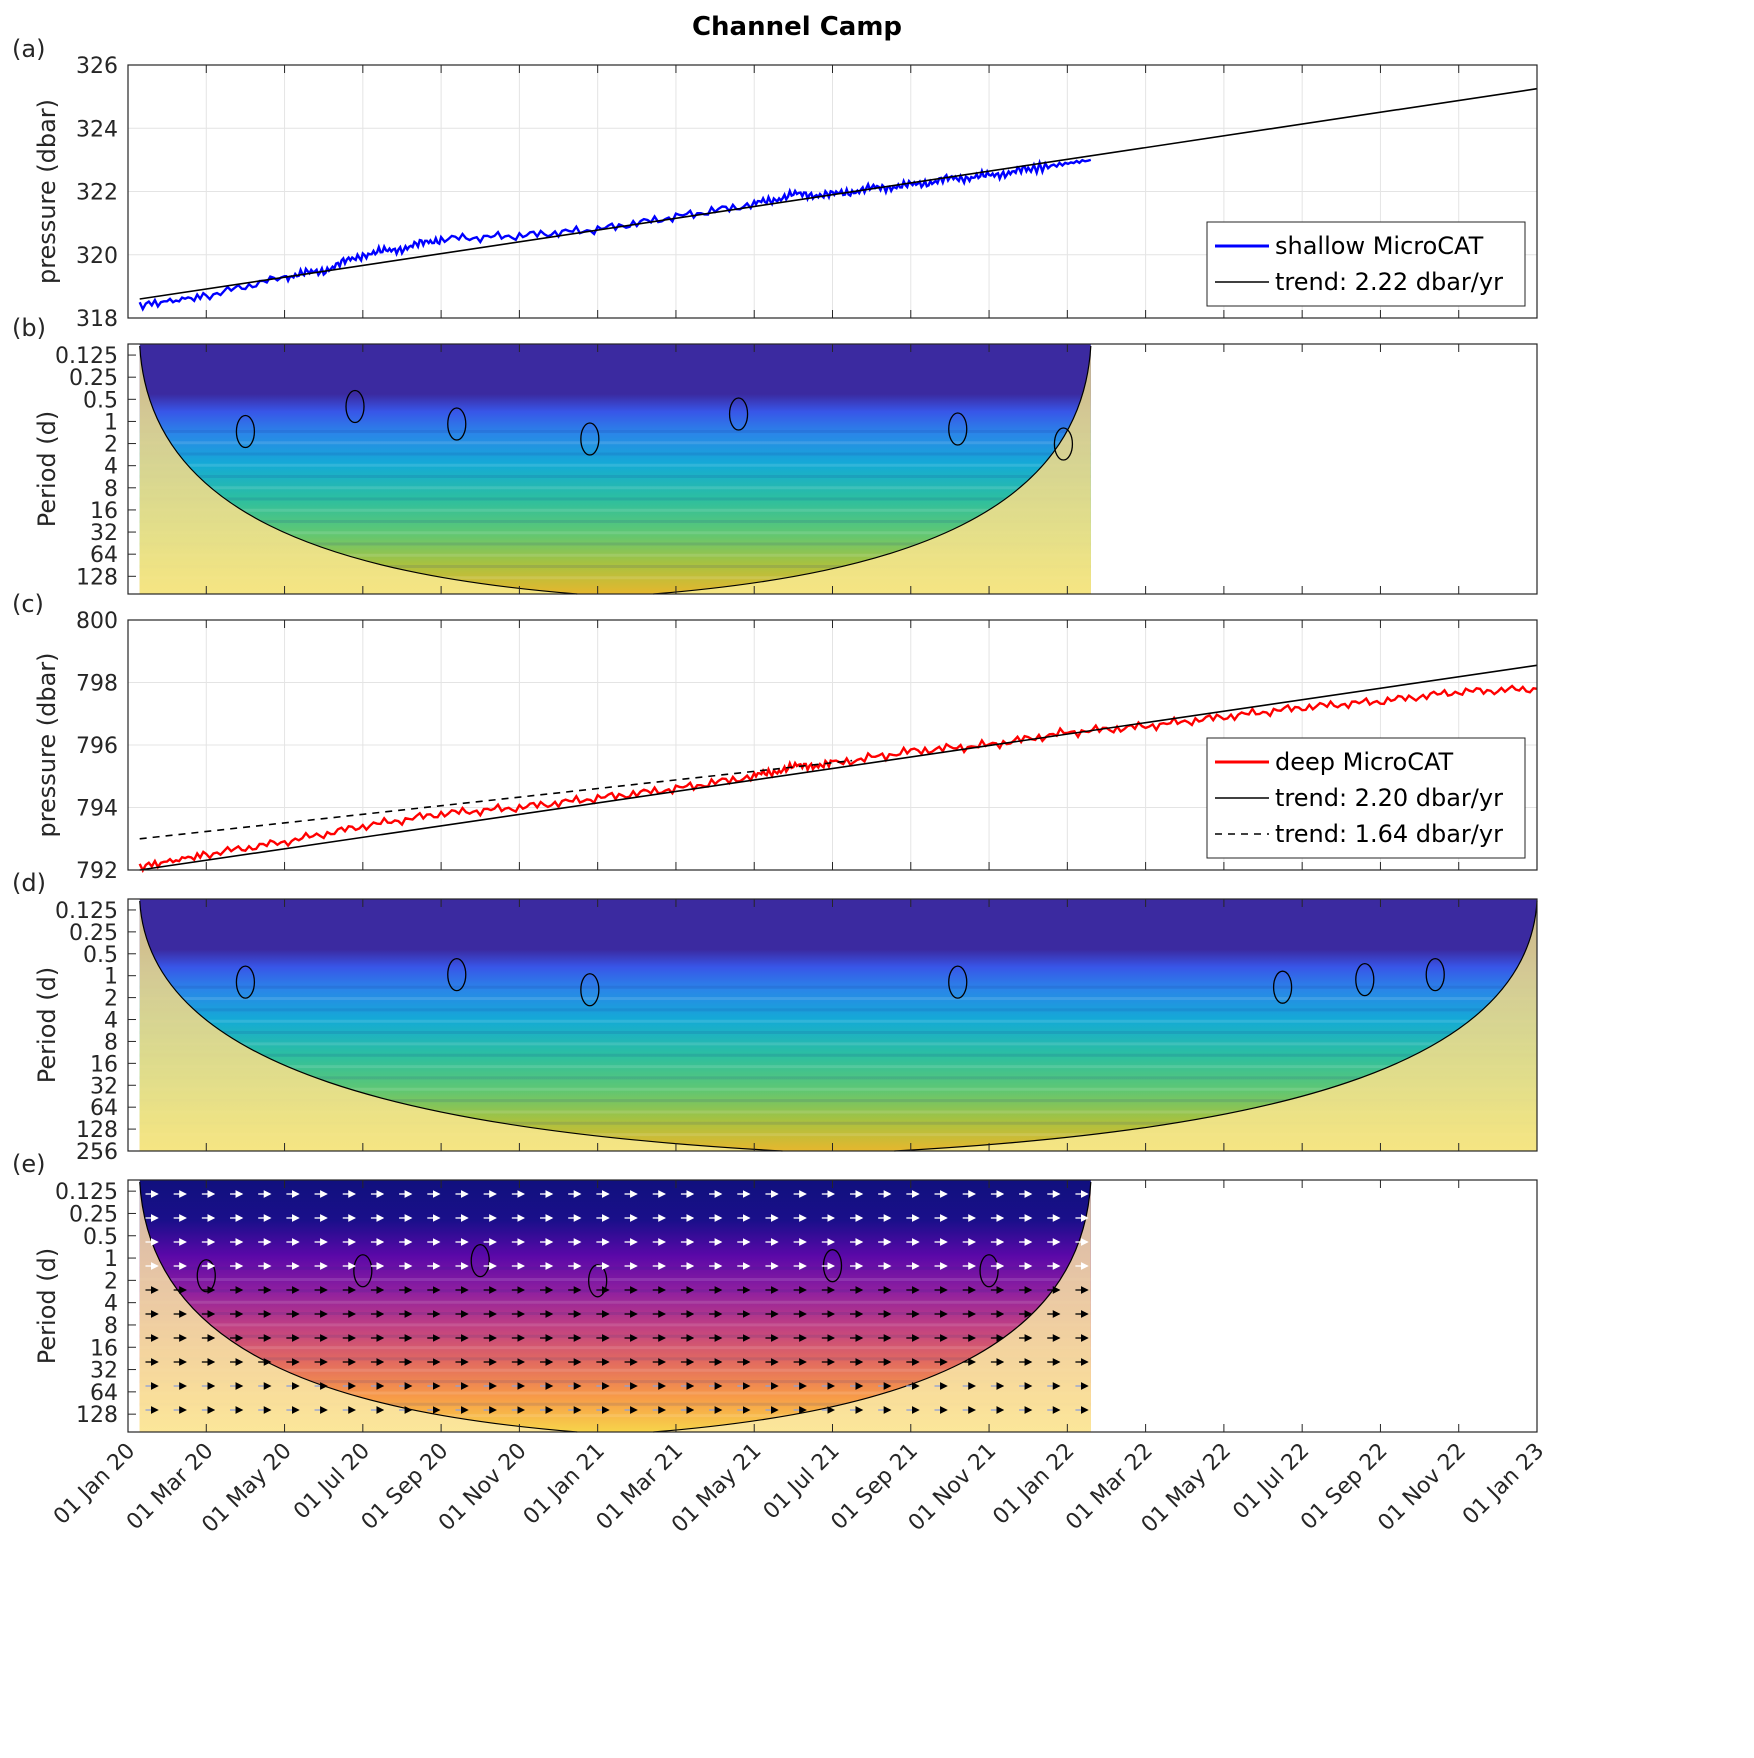 Image resolution: width=1754 pixels, height=1758 pixels. What do you see at coordinates (1503, 1484) in the screenshot?
I see `x-tick-label: 01 Jan 23` at bounding box center [1503, 1484].